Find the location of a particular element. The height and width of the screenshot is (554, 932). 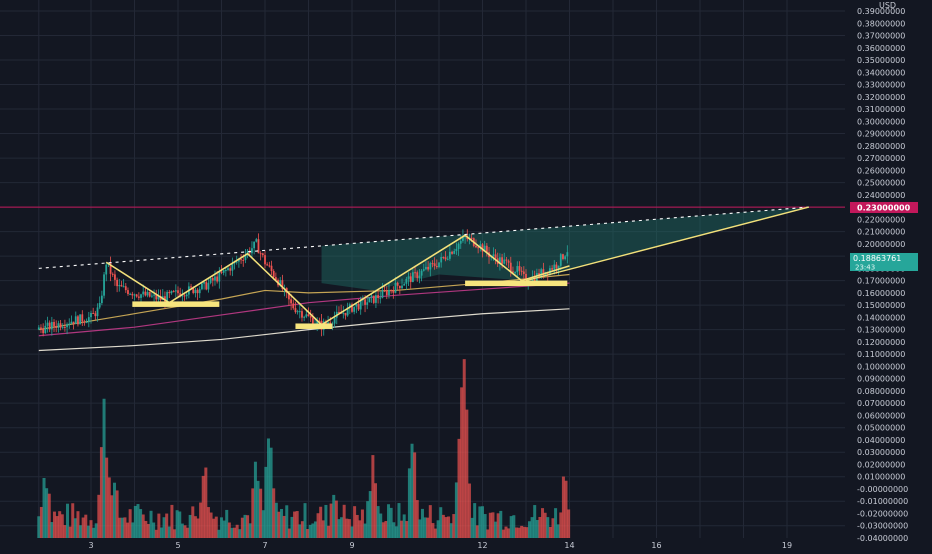

price-axis-tick-label: 0.03000000 is located at coordinates (881, 452).